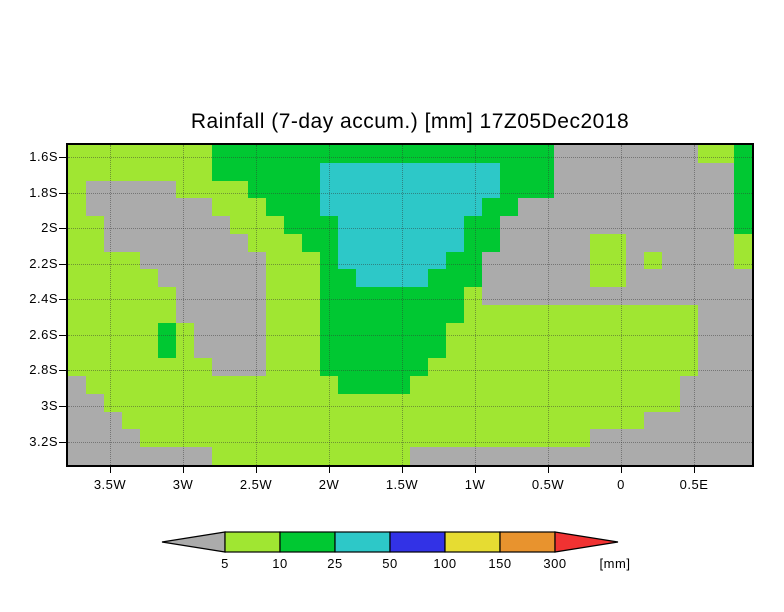 This screenshot has width=784, height=612. I want to click on legend-color-box, so click(252, 542).